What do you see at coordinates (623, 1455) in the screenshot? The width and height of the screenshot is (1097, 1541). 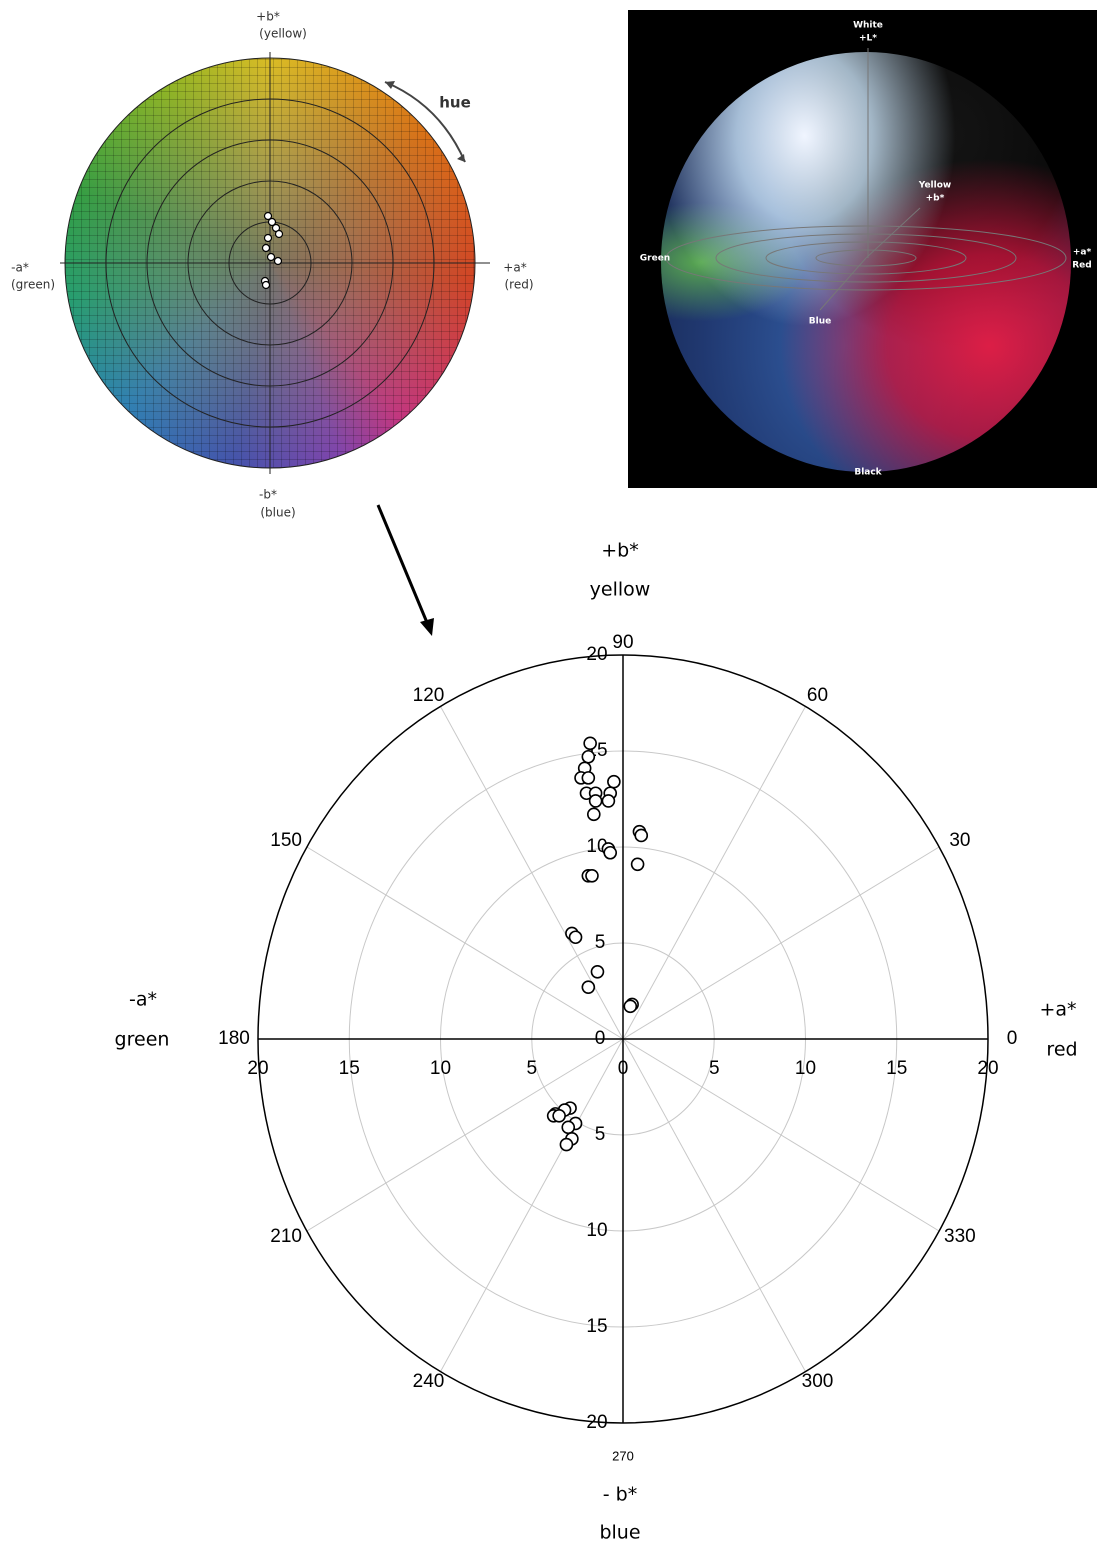 I see `angle-label: 270` at bounding box center [623, 1455].